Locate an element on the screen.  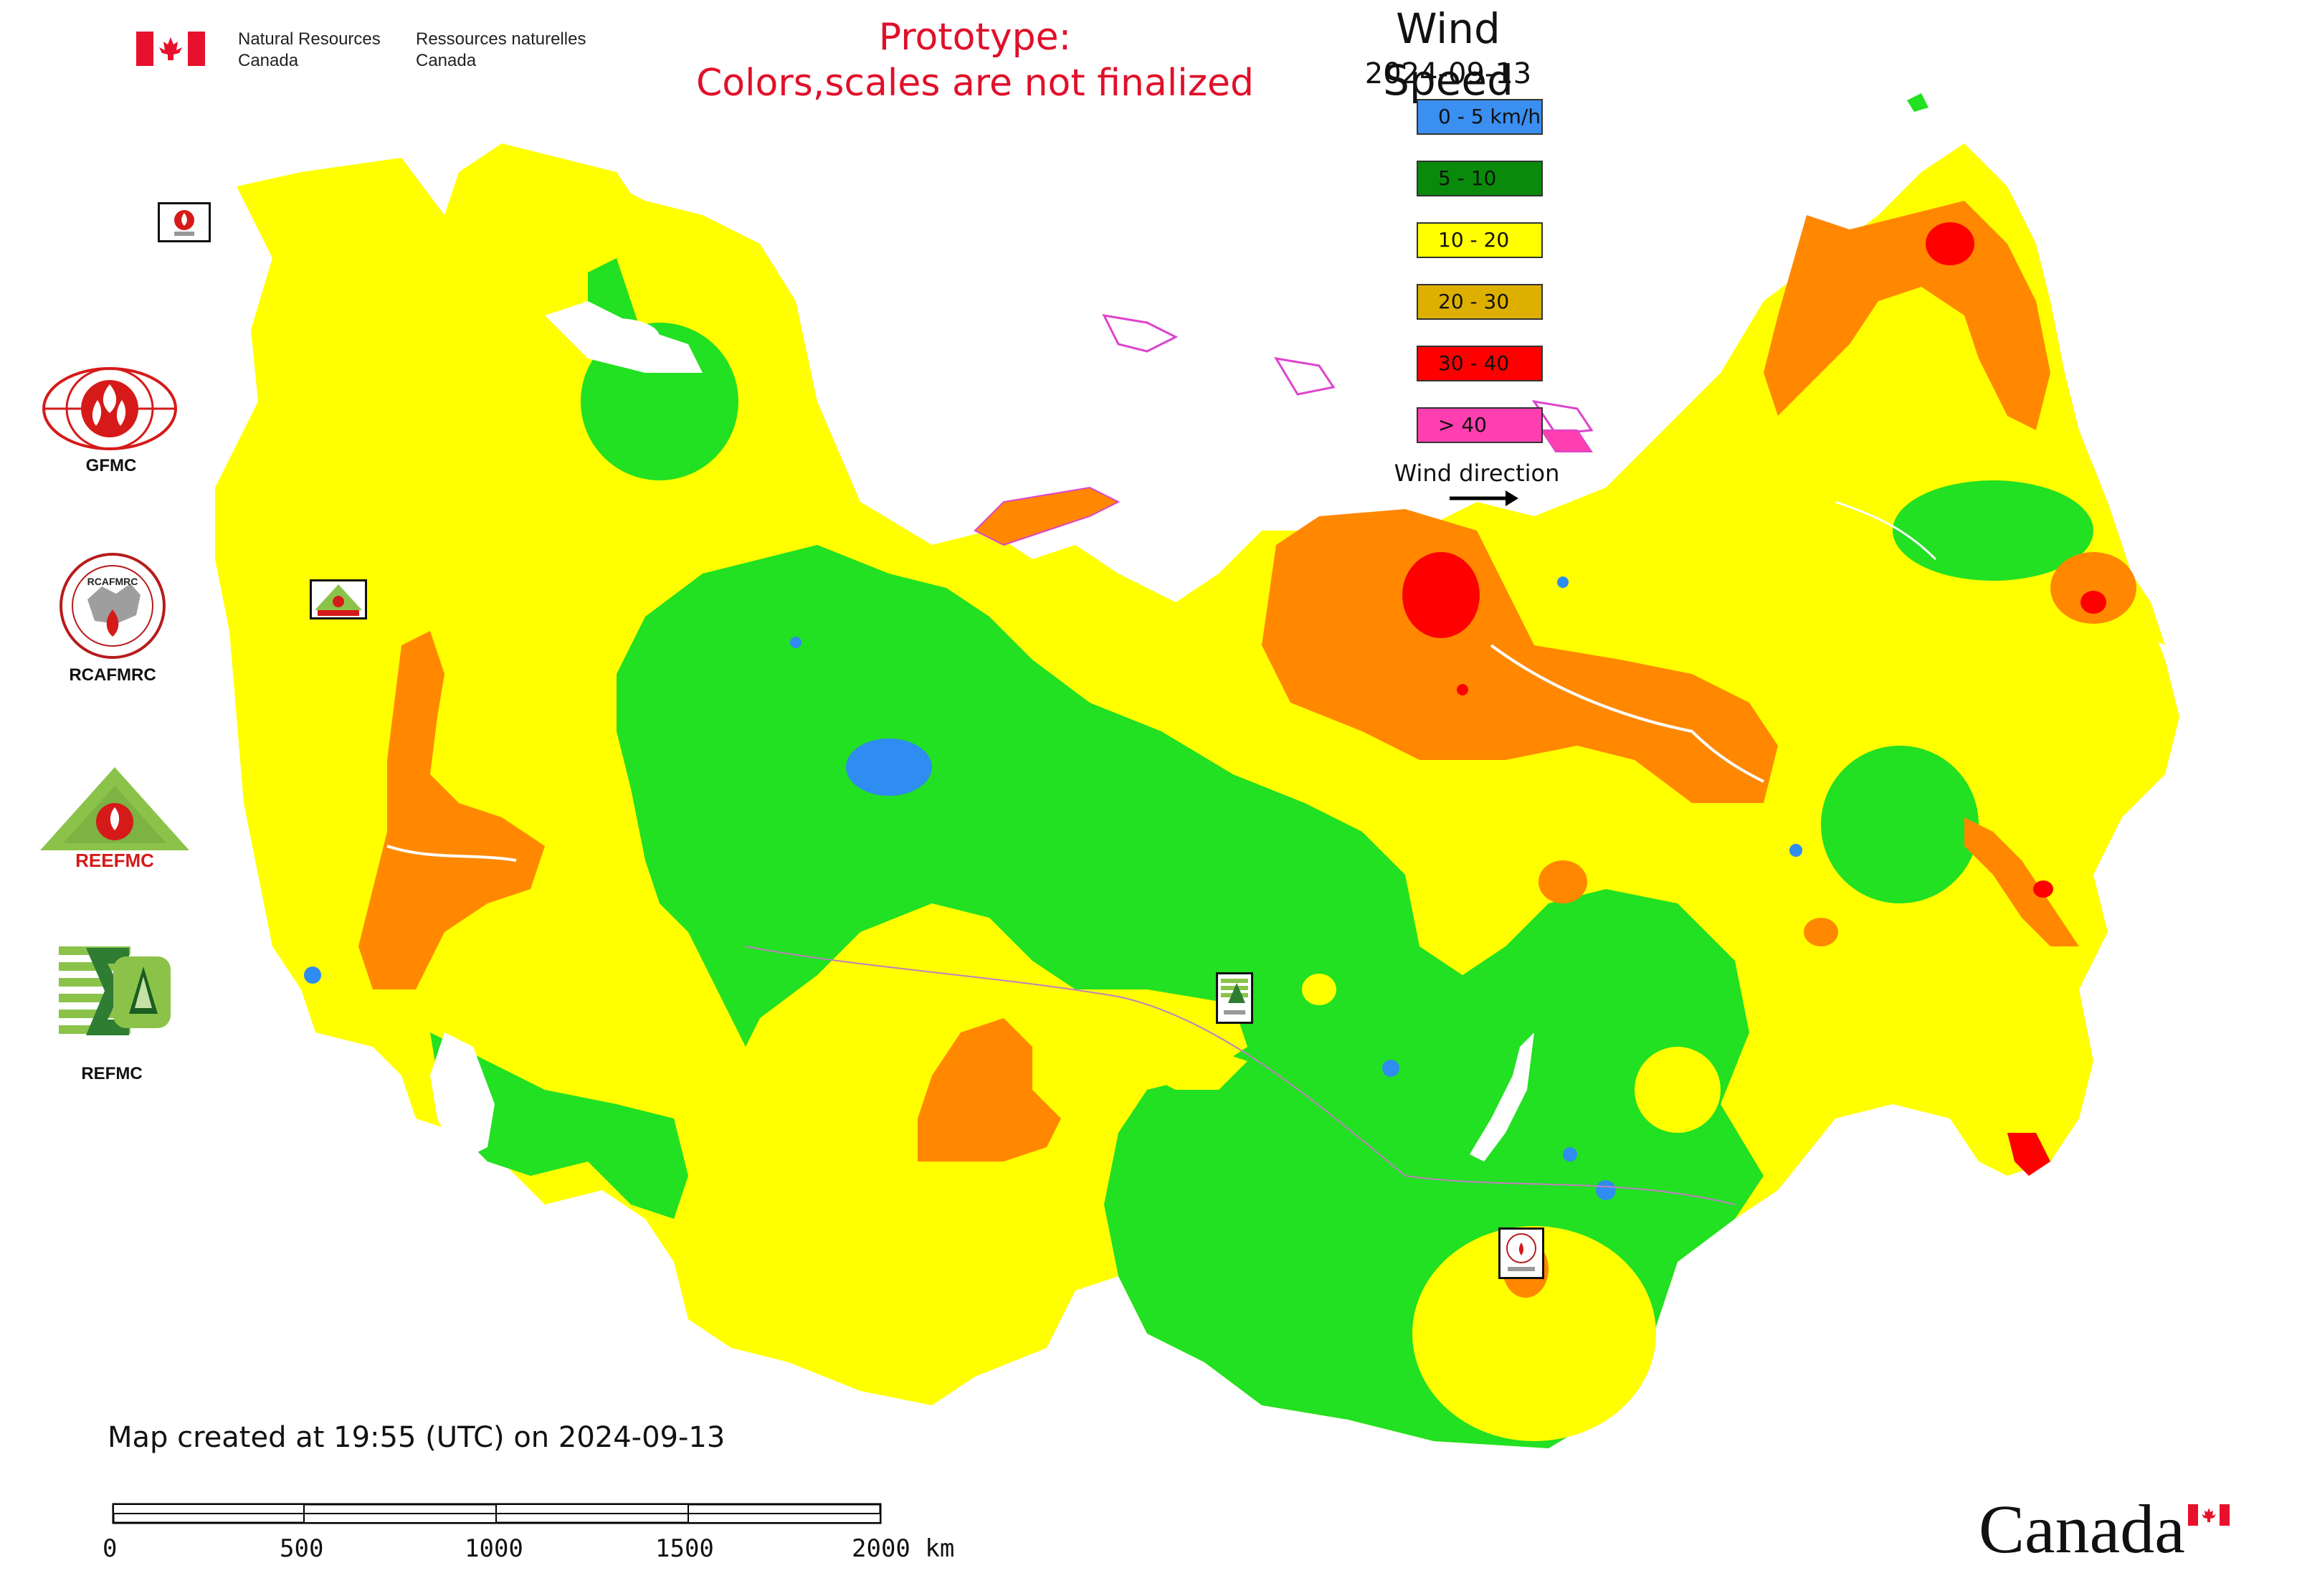
wordmark-flag-icon is located at coordinates (2209, 1515).